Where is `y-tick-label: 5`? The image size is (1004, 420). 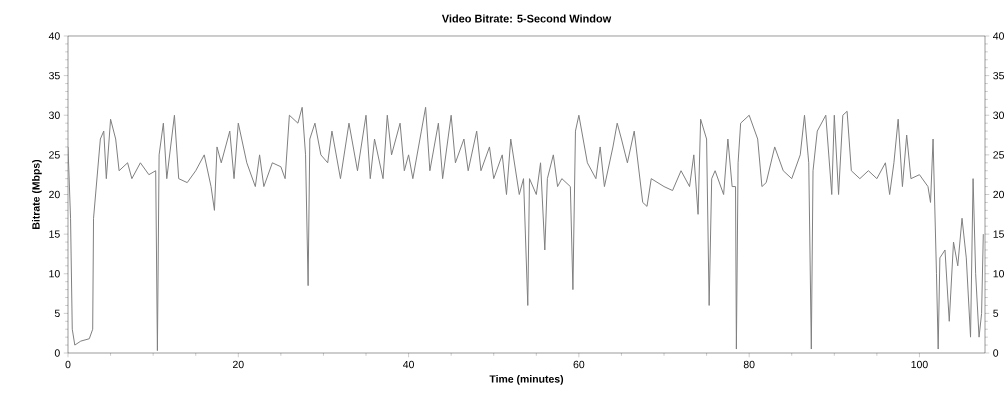 y-tick-label: 5 is located at coordinates (57, 313).